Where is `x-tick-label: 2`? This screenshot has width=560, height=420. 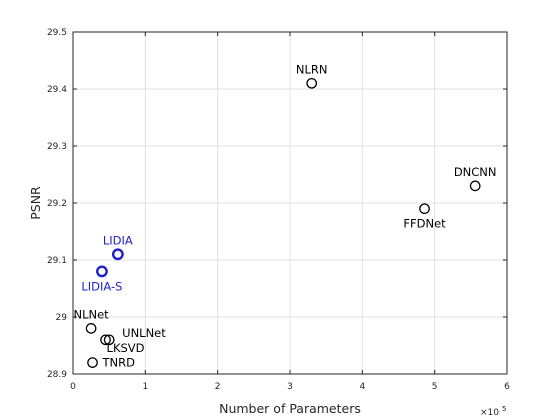
x-tick-label: 2 is located at coordinates (218, 387).